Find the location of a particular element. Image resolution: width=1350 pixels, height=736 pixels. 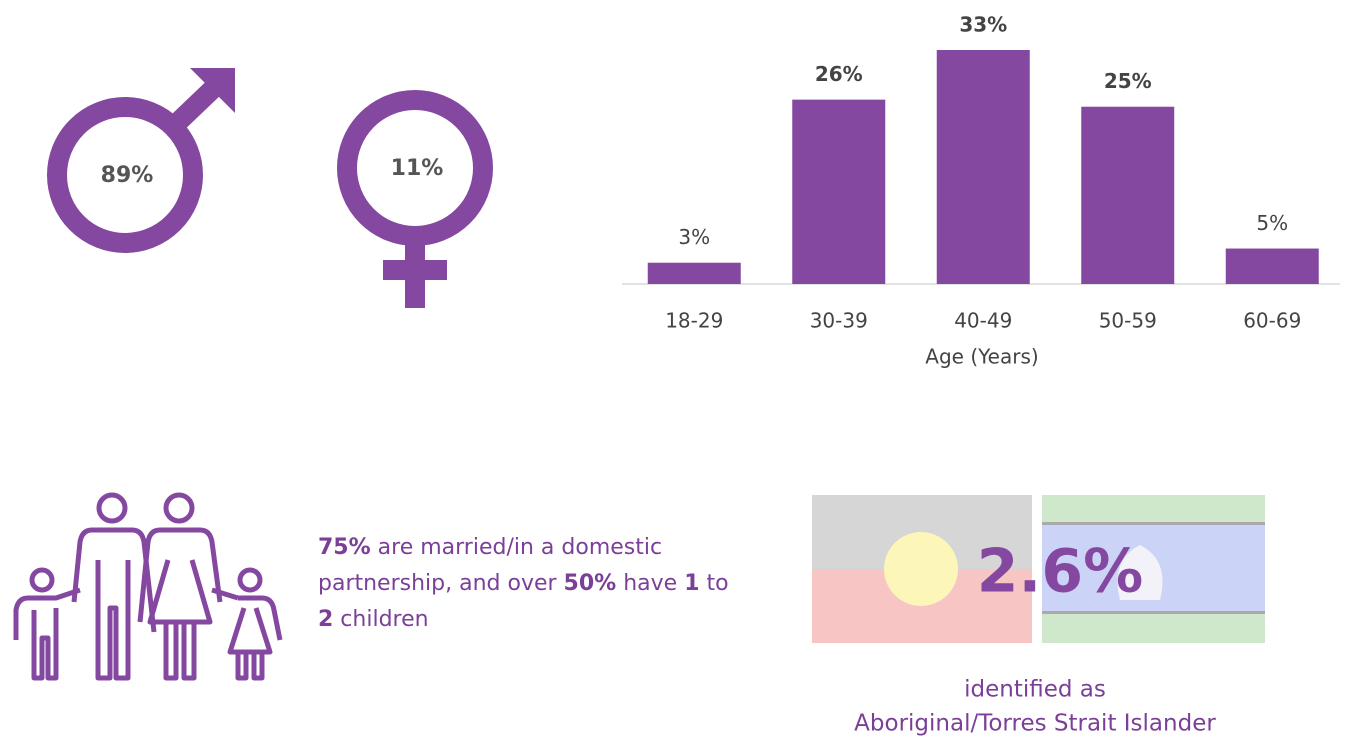

male-percent: 89% is located at coordinates (127, 175).